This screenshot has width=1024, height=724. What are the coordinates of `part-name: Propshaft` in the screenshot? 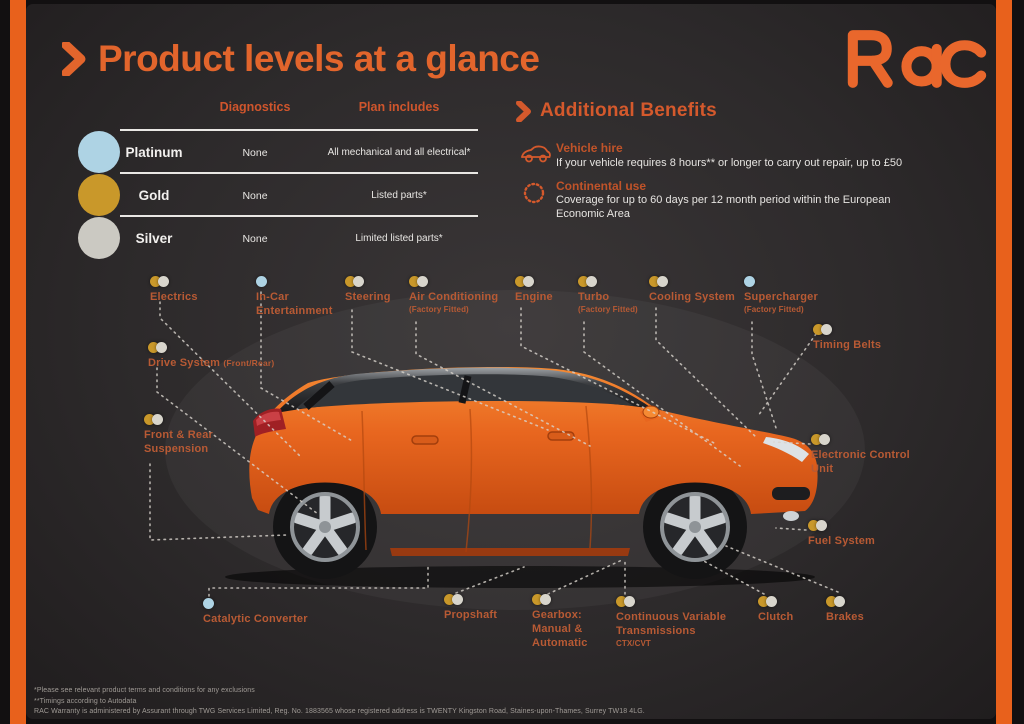 It's located at (471, 615).